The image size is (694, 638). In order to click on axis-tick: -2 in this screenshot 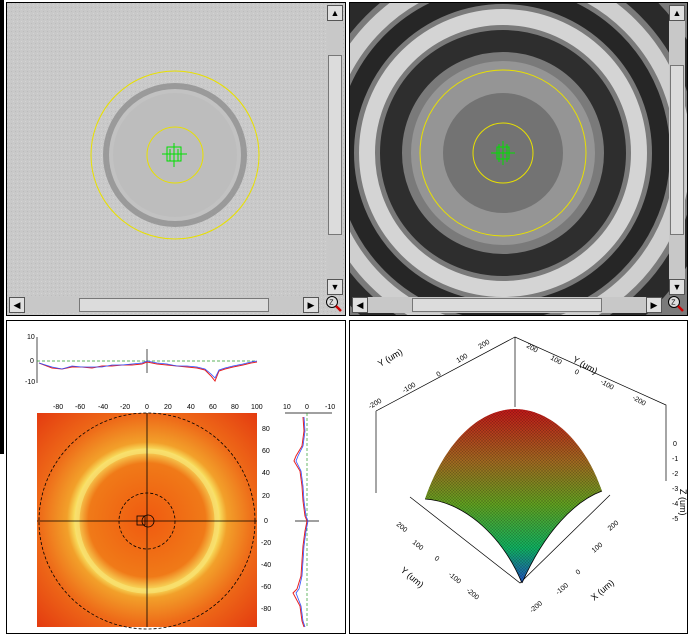, I will do `click(675, 474)`.